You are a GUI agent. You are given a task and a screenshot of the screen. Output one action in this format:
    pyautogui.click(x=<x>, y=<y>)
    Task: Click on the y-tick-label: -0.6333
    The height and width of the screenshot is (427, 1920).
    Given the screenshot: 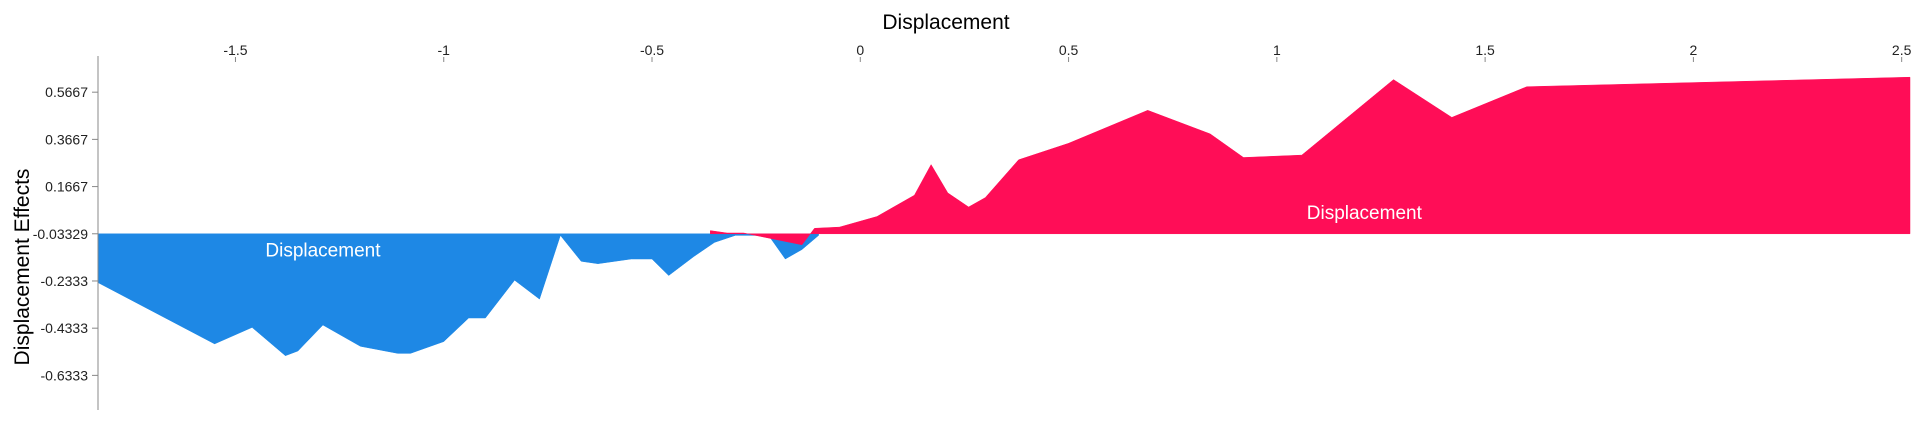 What is the action you would take?
    pyautogui.click(x=65, y=375)
    